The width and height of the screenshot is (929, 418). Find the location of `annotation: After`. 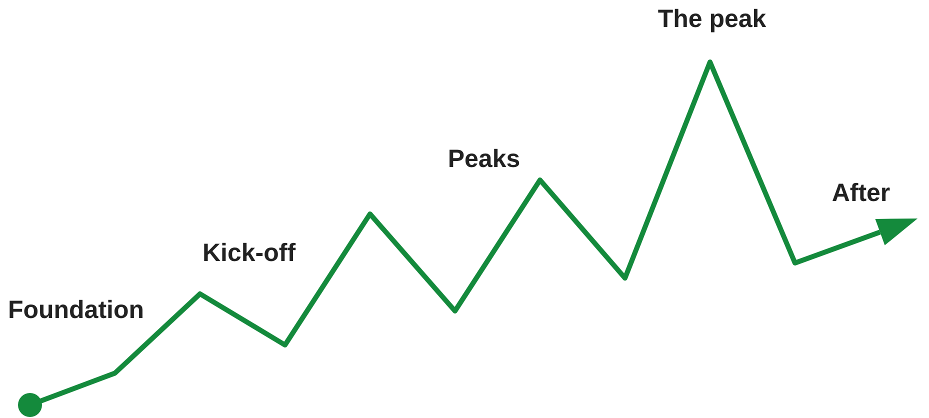

annotation: After is located at coordinates (861, 193).